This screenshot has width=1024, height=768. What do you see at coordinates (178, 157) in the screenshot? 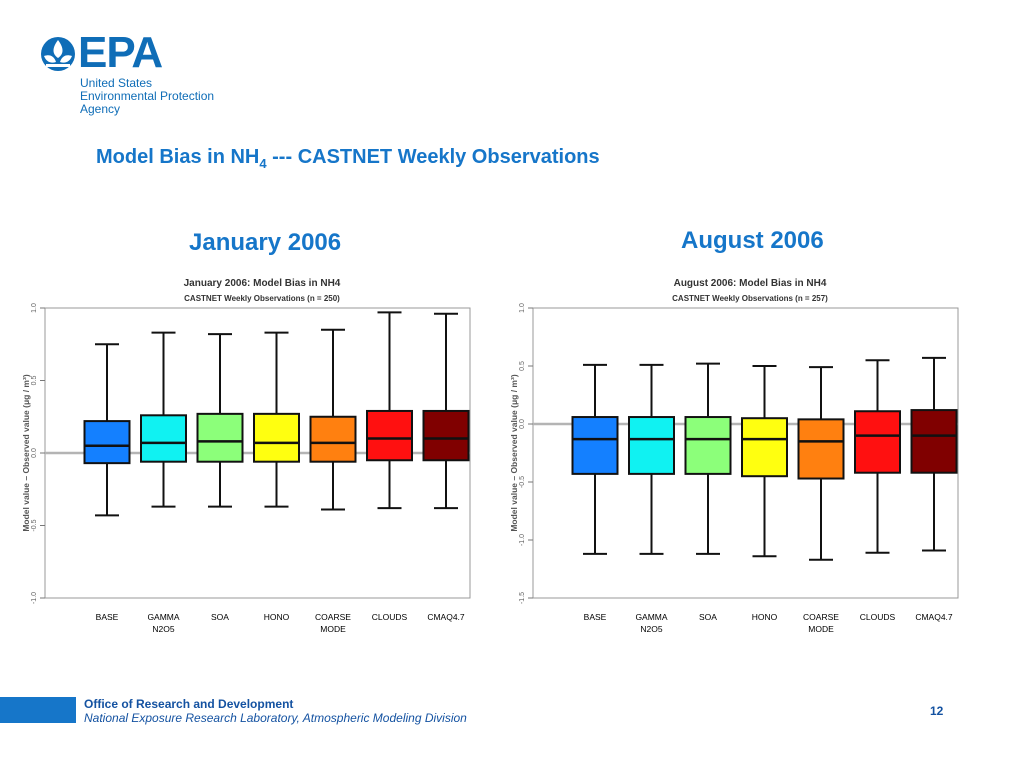
I see `title-main: Model Bias in NH` at bounding box center [178, 157].